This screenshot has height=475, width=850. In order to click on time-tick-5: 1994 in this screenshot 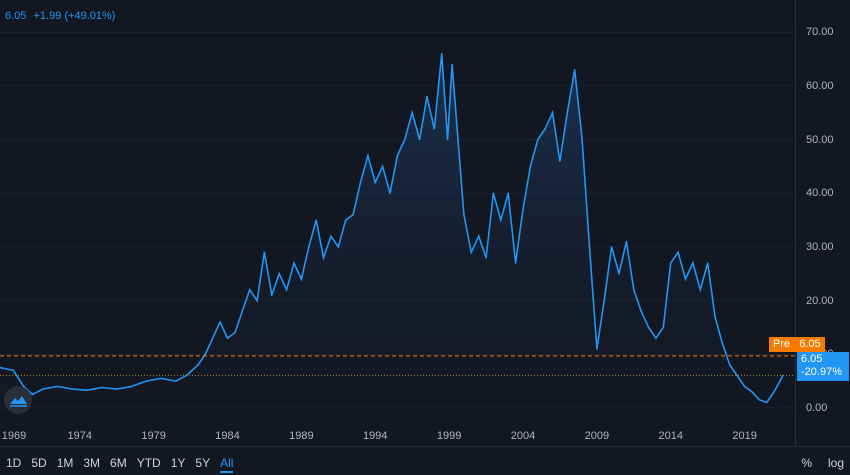, I will do `click(375, 436)`.